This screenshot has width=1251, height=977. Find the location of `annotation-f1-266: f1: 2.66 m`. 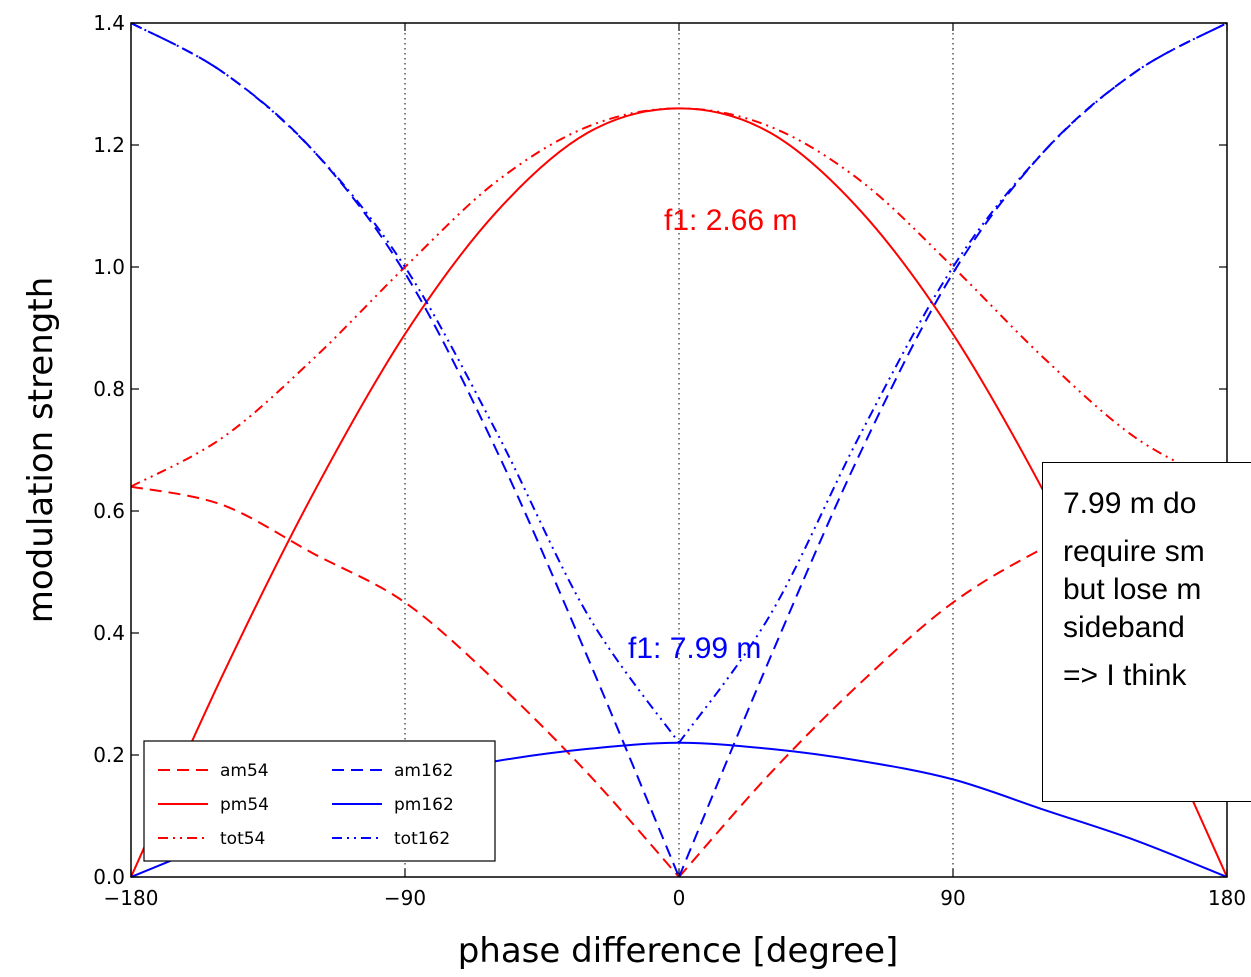

annotation-f1-266: f1: 2.66 m is located at coordinates (730, 220).